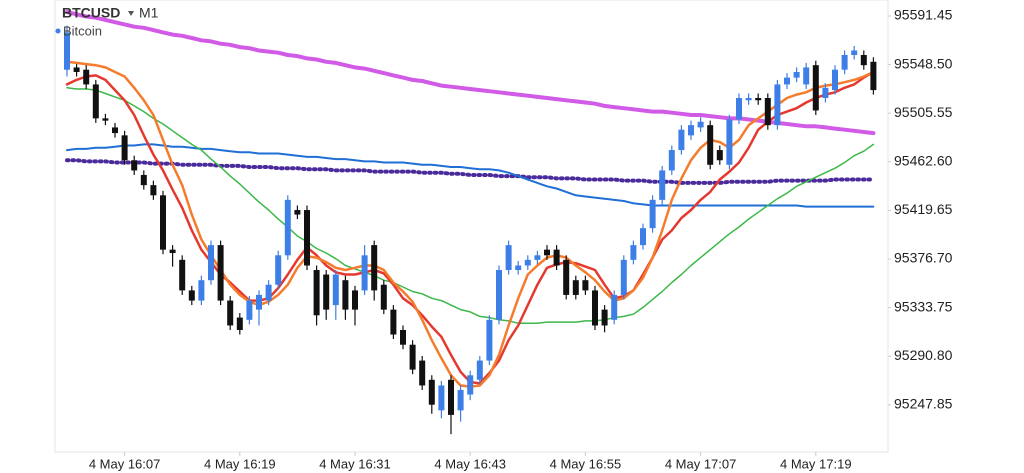  What do you see at coordinates (923, 306) in the screenshot?
I see `y-tick-label: 95333.75` at bounding box center [923, 306].